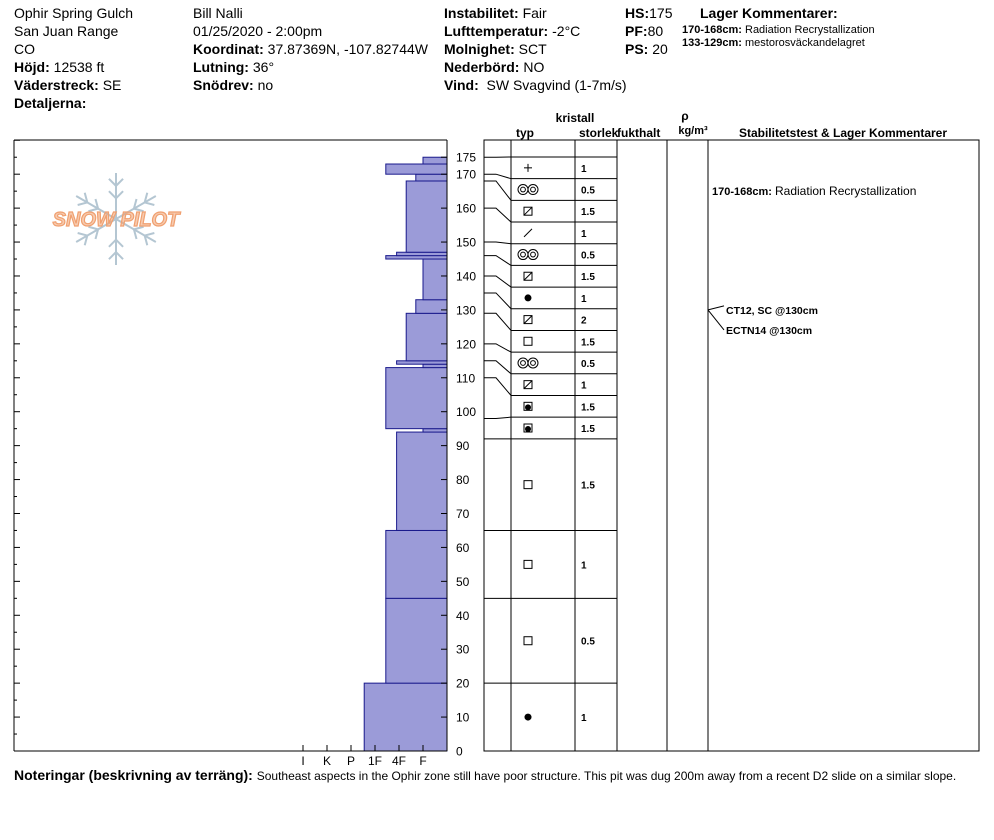 Image resolution: width=994 pixels, height=840 pixels. Describe the element at coordinates (466, 158) in the screenshot. I see `depth-label: 175` at that location.